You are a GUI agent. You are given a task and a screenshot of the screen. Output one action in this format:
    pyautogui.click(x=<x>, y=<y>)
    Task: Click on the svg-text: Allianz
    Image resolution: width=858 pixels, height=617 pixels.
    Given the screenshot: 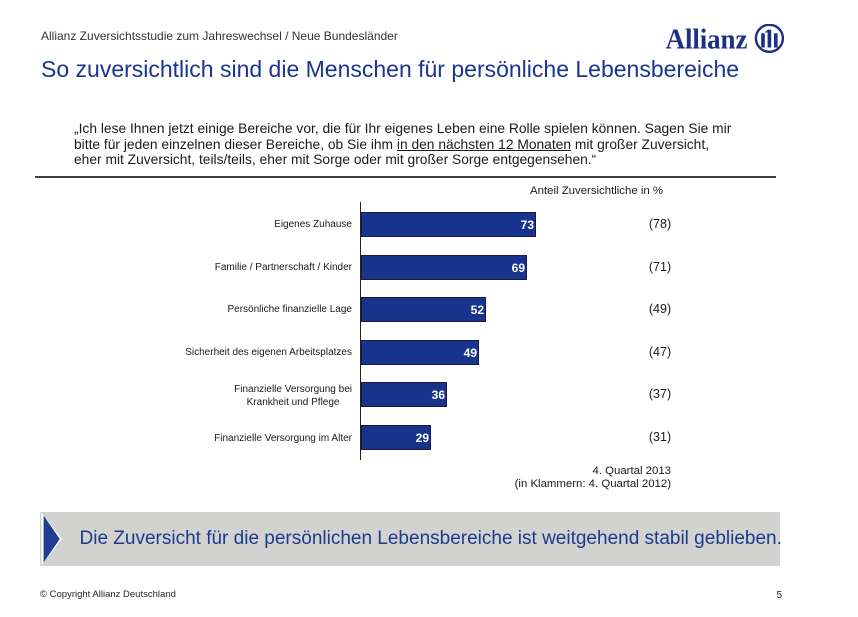 What is the action you would take?
    pyautogui.click(x=707, y=40)
    